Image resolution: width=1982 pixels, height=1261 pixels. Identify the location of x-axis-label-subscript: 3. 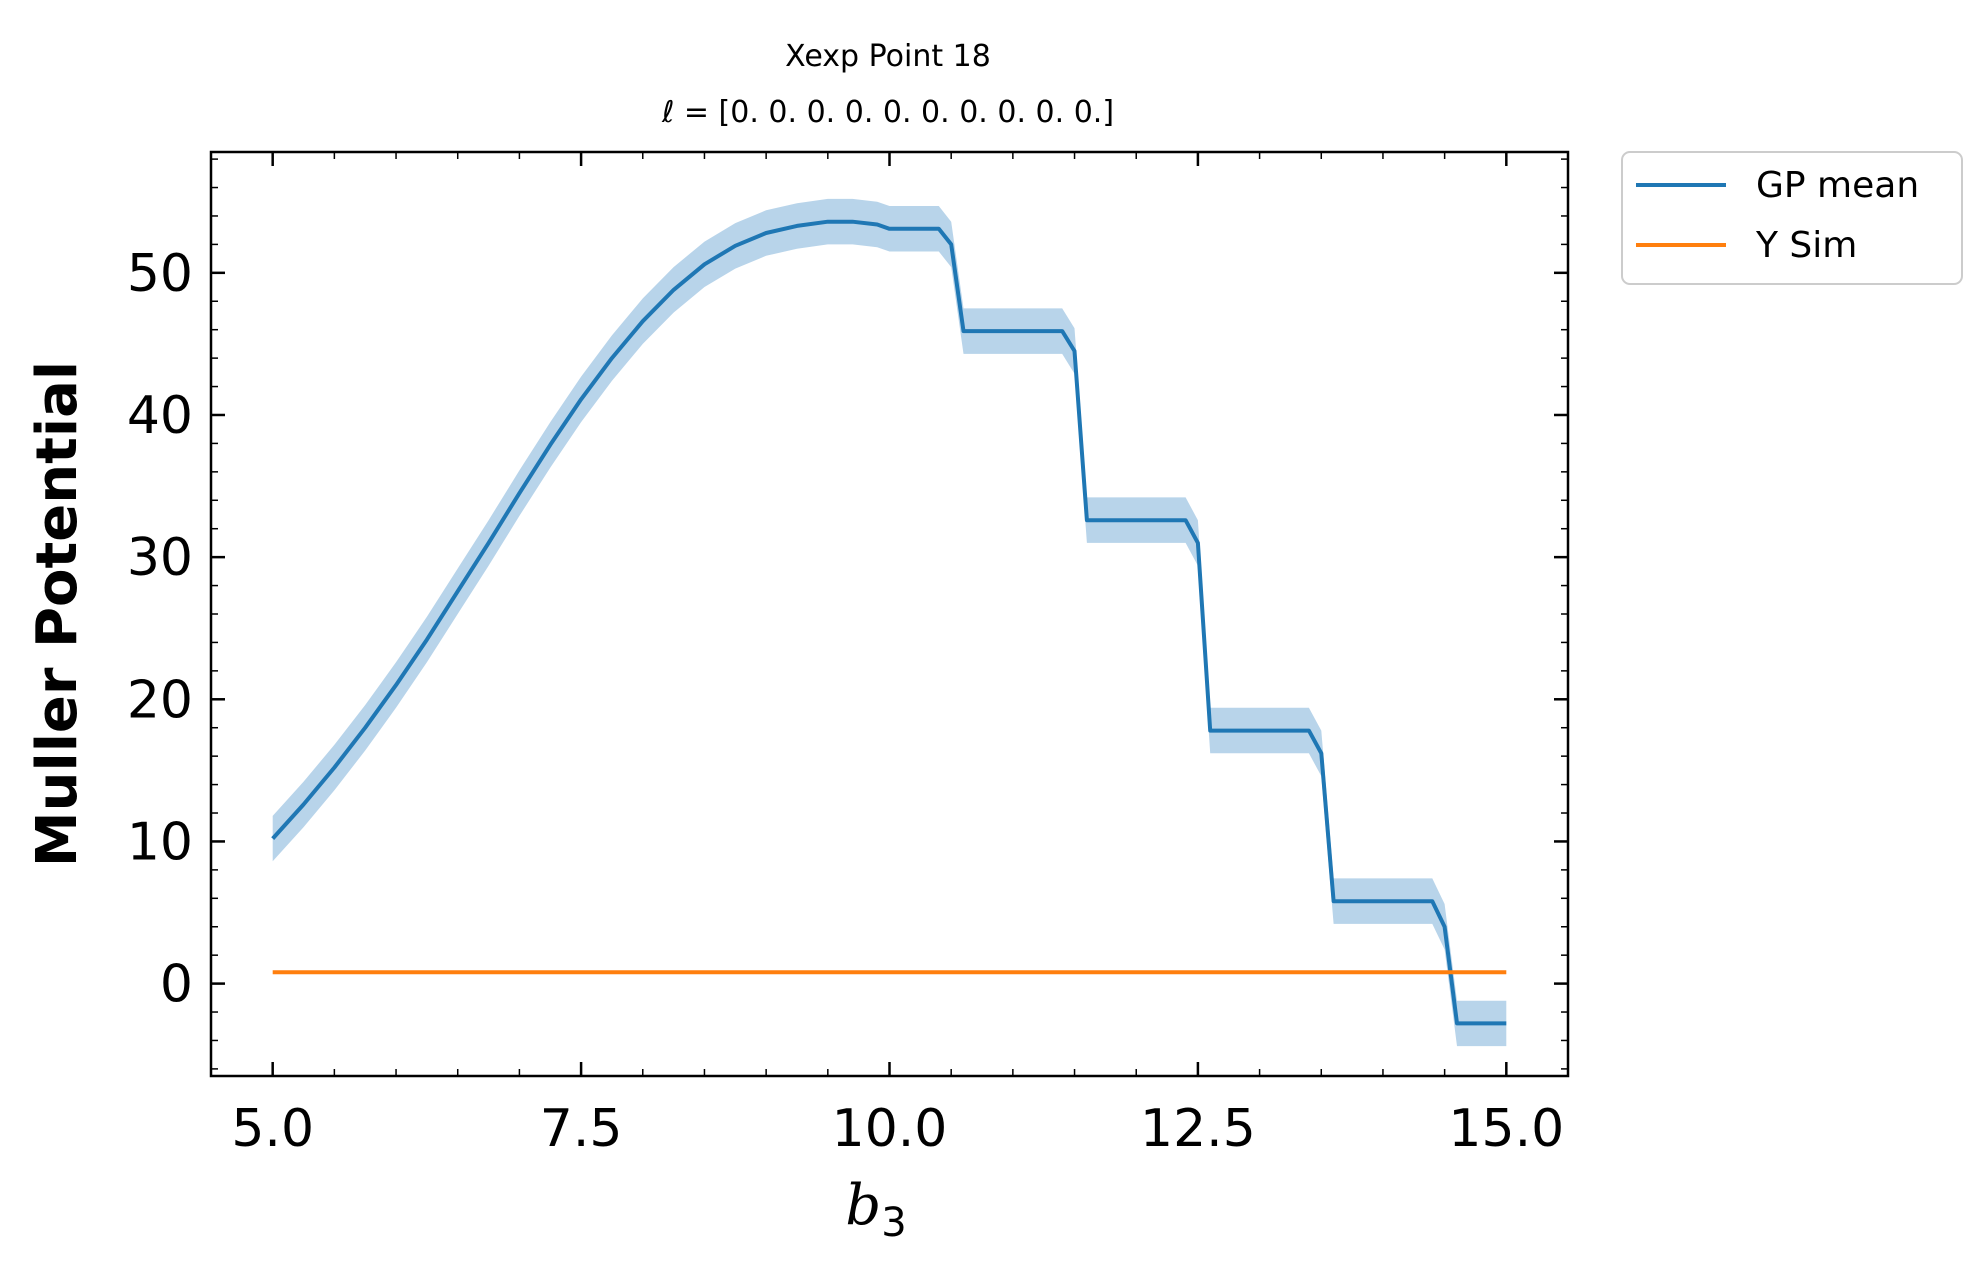
(893, 1223).